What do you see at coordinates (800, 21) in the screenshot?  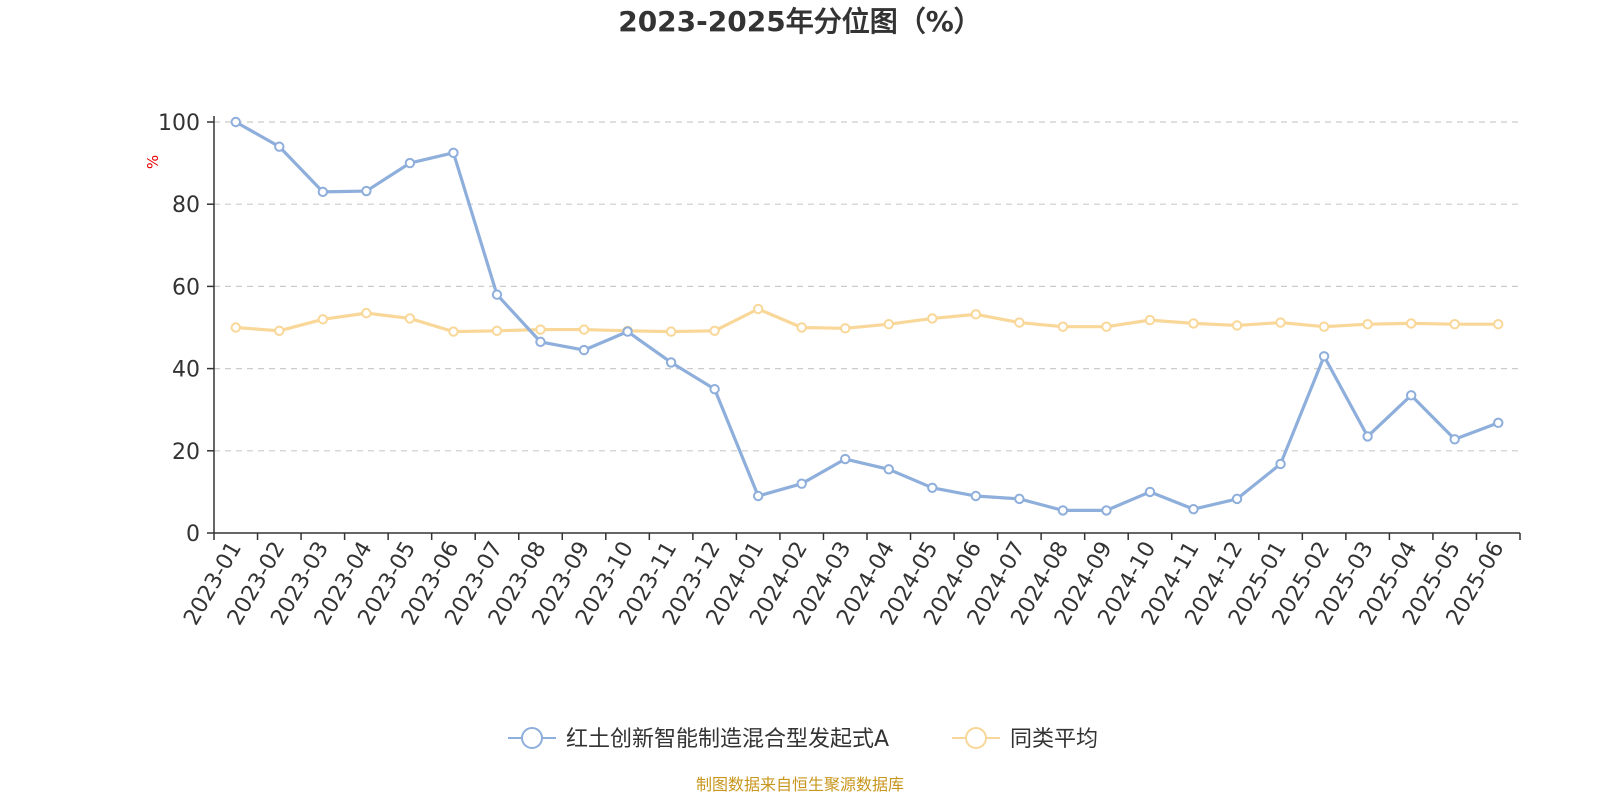 I see `chart-title: 2023-2025年分位图（%）` at bounding box center [800, 21].